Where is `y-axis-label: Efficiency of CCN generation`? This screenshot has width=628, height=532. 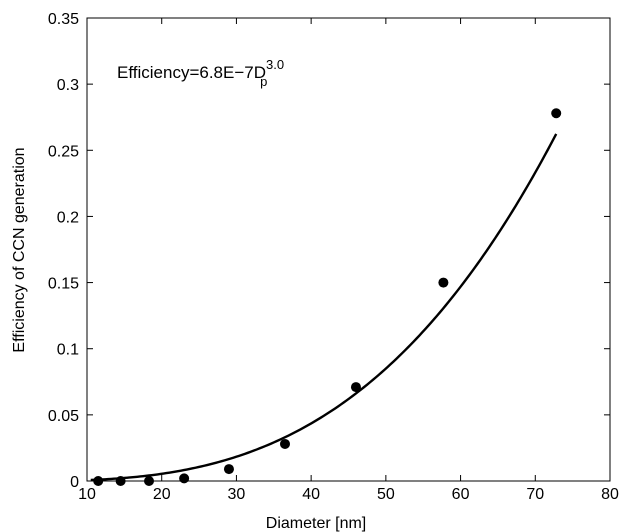 y-axis-label: Efficiency of CCN generation is located at coordinates (19, 249).